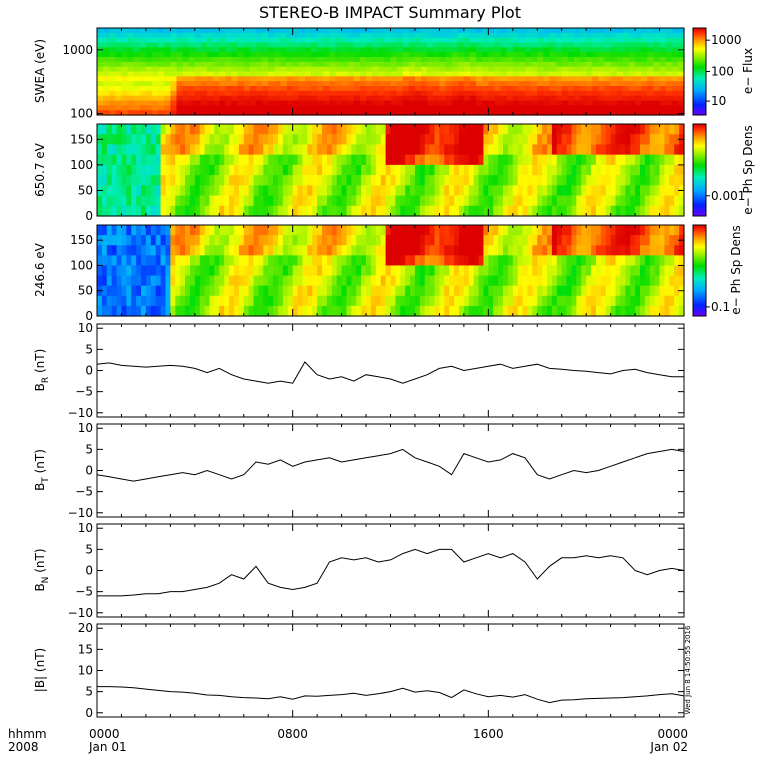 This screenshot has width=780, height=784. Describe the element at coordinates (391, 572) in the screenshot. I see `bn-series-line` at that location.